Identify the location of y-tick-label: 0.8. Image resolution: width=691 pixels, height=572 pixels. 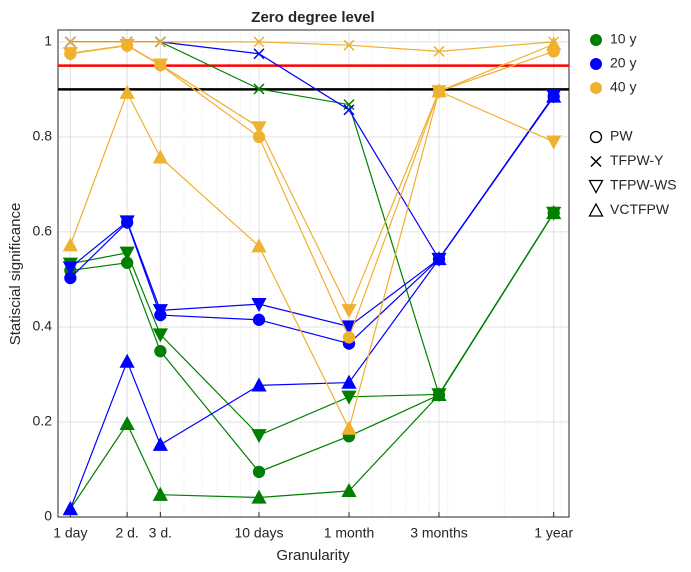
(43, 136).